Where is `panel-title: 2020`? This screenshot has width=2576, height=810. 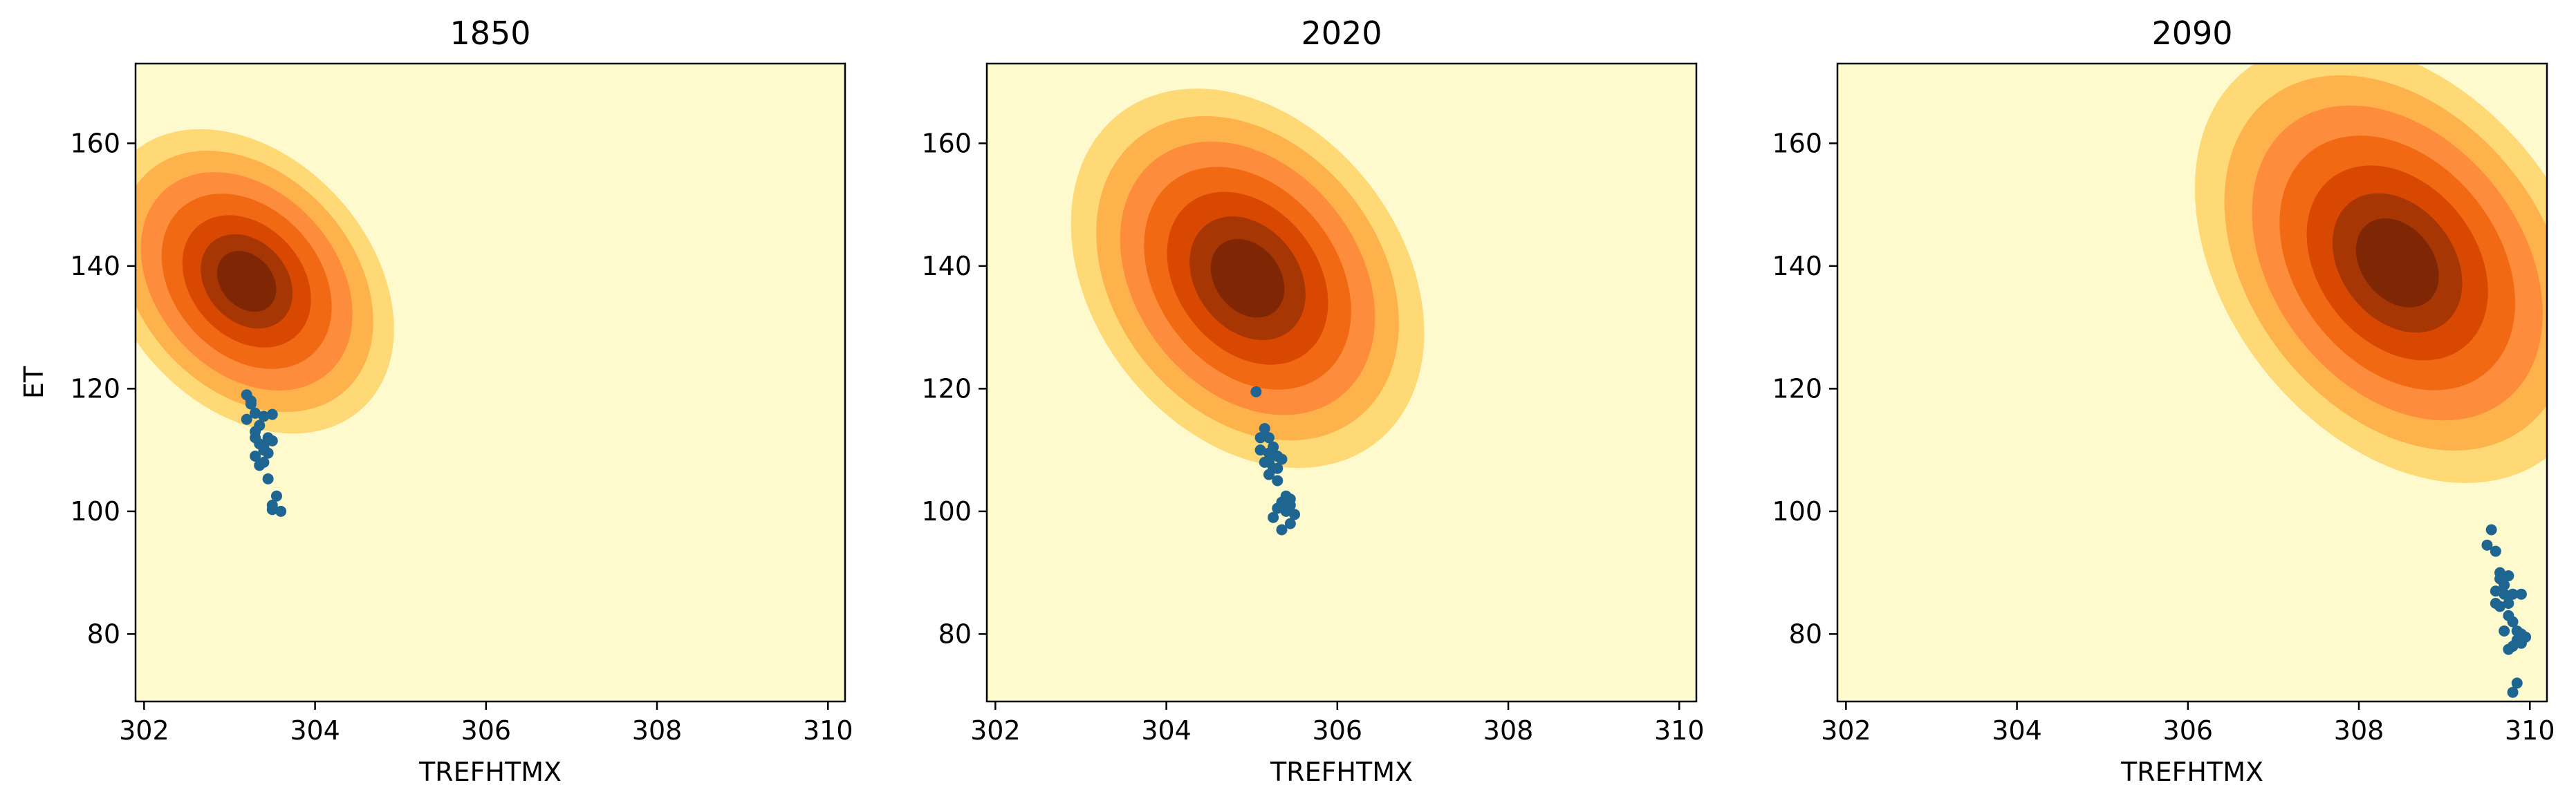
panel-title: 2020 is located at coordinates (1341, 33).